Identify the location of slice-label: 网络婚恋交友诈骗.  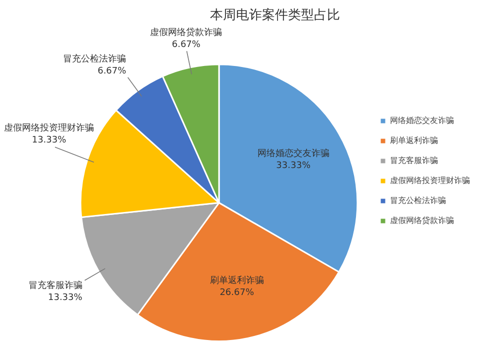
(293, 154).